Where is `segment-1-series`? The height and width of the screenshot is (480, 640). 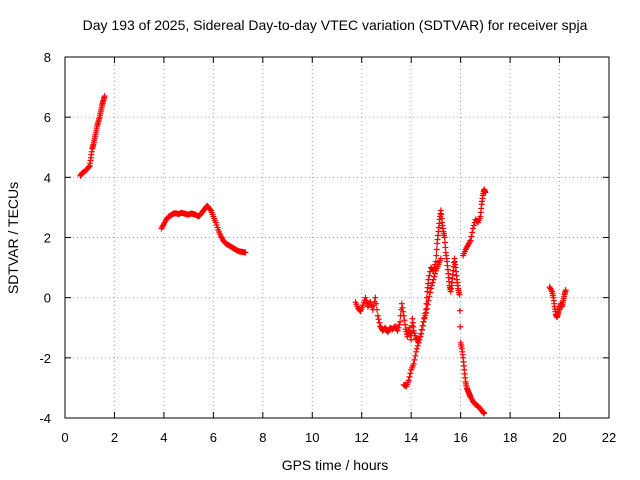 segment-1-series is located at coordinates (92, 136).